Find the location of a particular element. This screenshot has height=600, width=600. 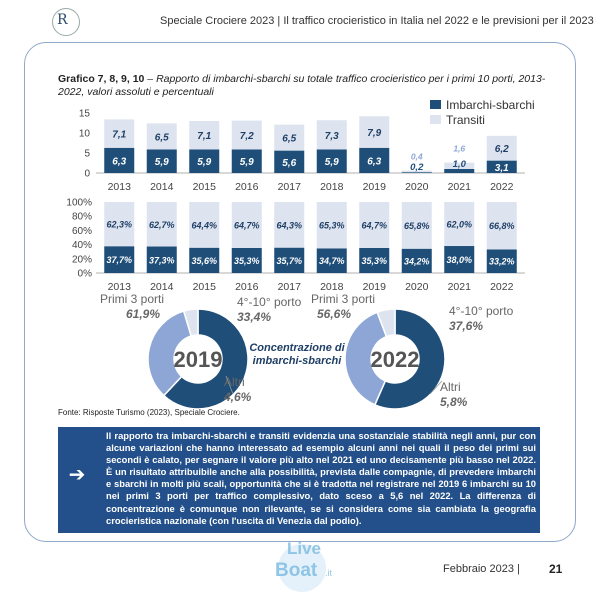

x-tick-label: 2022 is located at coordinates (502, 287).